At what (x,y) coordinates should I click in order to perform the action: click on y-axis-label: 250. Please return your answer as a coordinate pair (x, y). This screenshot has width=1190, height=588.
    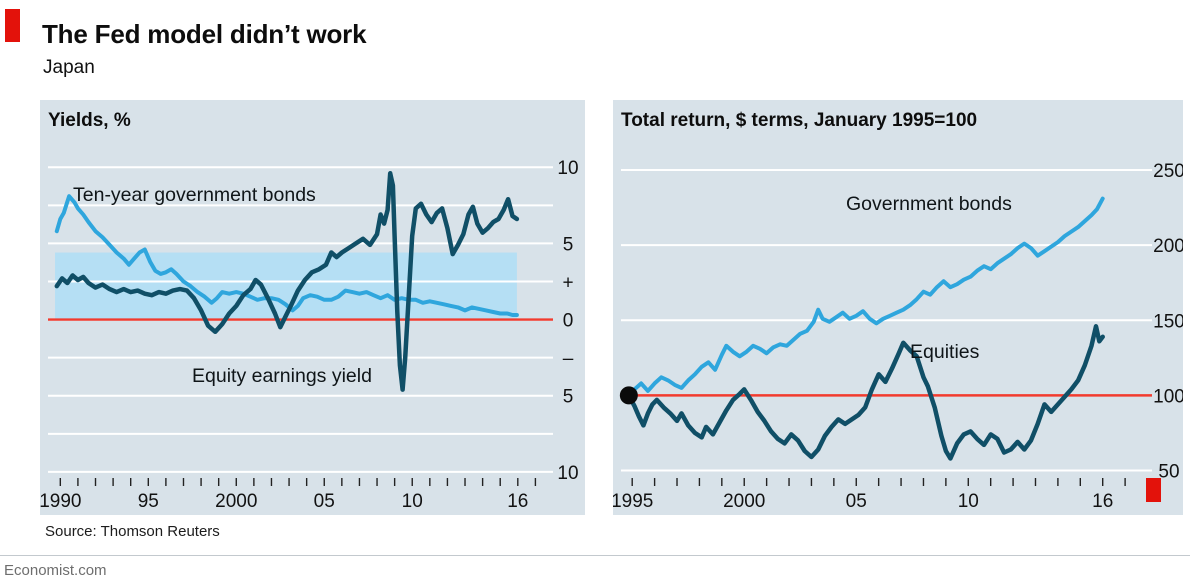
    Looking at the image, I should click on (1168, 171).